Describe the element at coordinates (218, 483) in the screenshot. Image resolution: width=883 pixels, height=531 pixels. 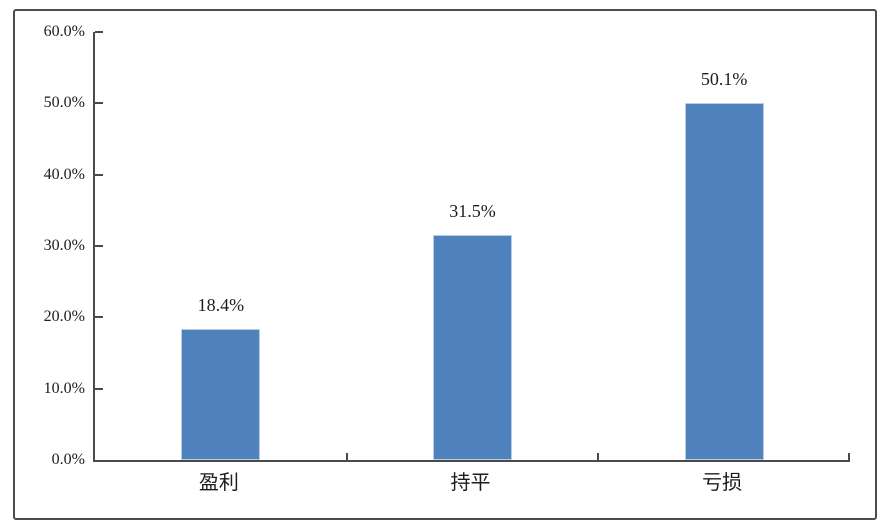
I see `category-label: 盈利` at that location.